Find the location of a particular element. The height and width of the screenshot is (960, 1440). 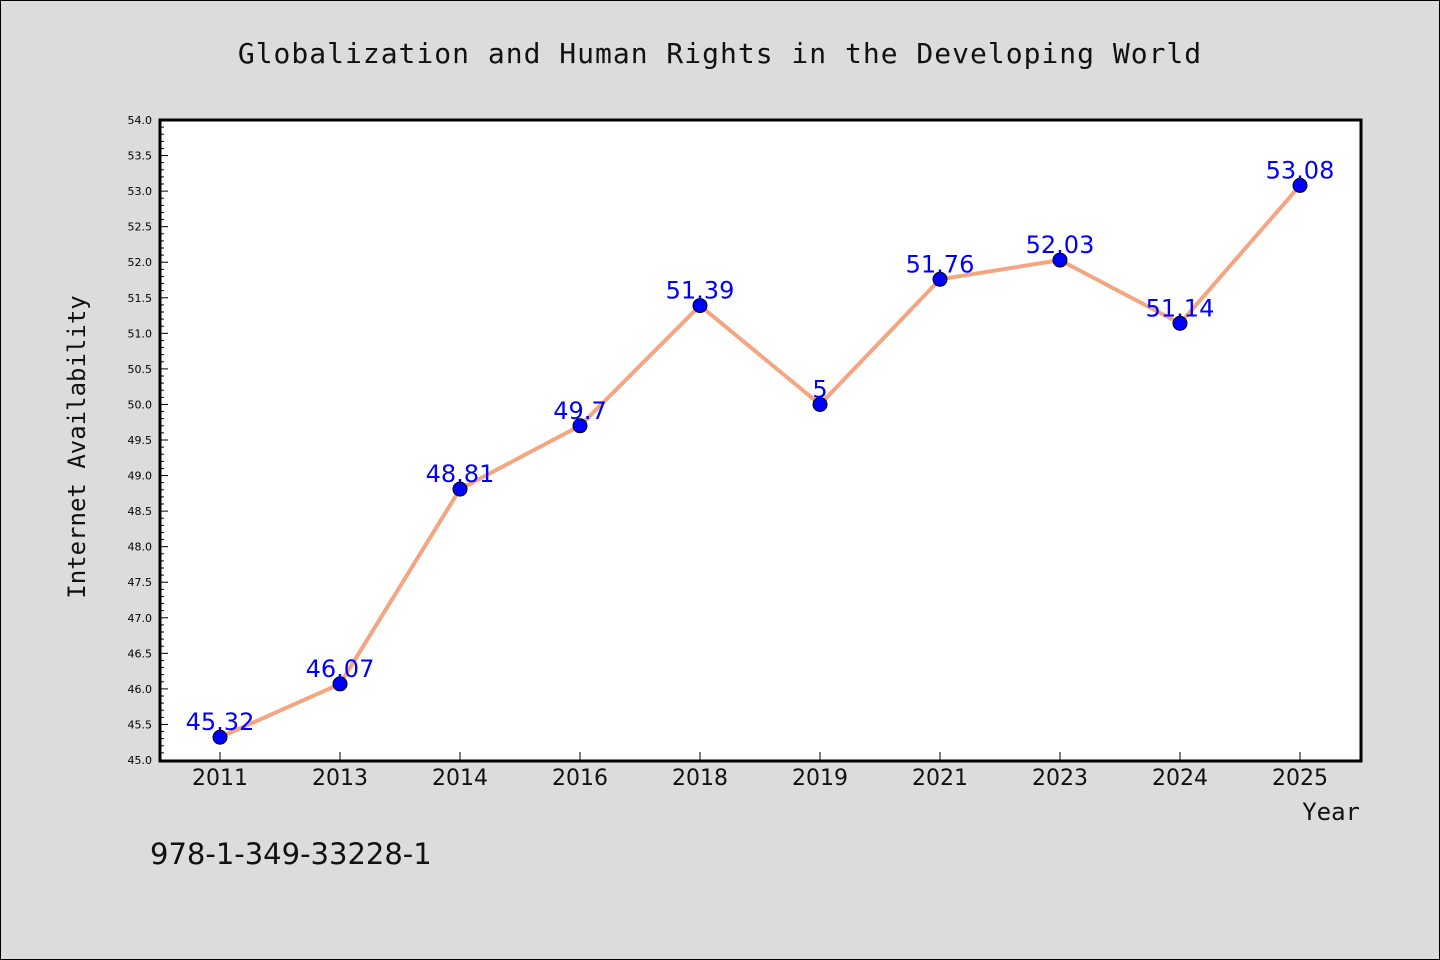

y-tick-label: 52.0 is located at coordinates (140, 262).